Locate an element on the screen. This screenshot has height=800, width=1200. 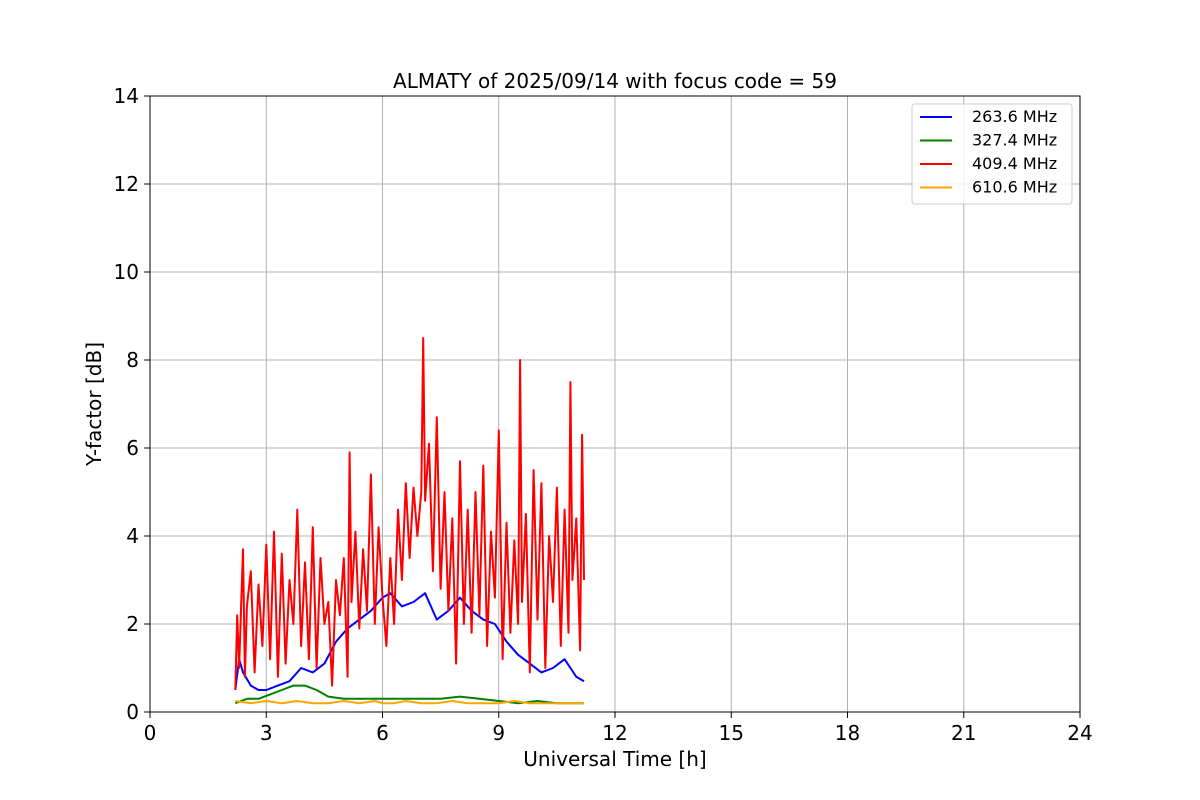
legend: 263.6 MHz 327.4 MHz 409.4 MHz 610.6 MHz is located at coordinates (992, 154).